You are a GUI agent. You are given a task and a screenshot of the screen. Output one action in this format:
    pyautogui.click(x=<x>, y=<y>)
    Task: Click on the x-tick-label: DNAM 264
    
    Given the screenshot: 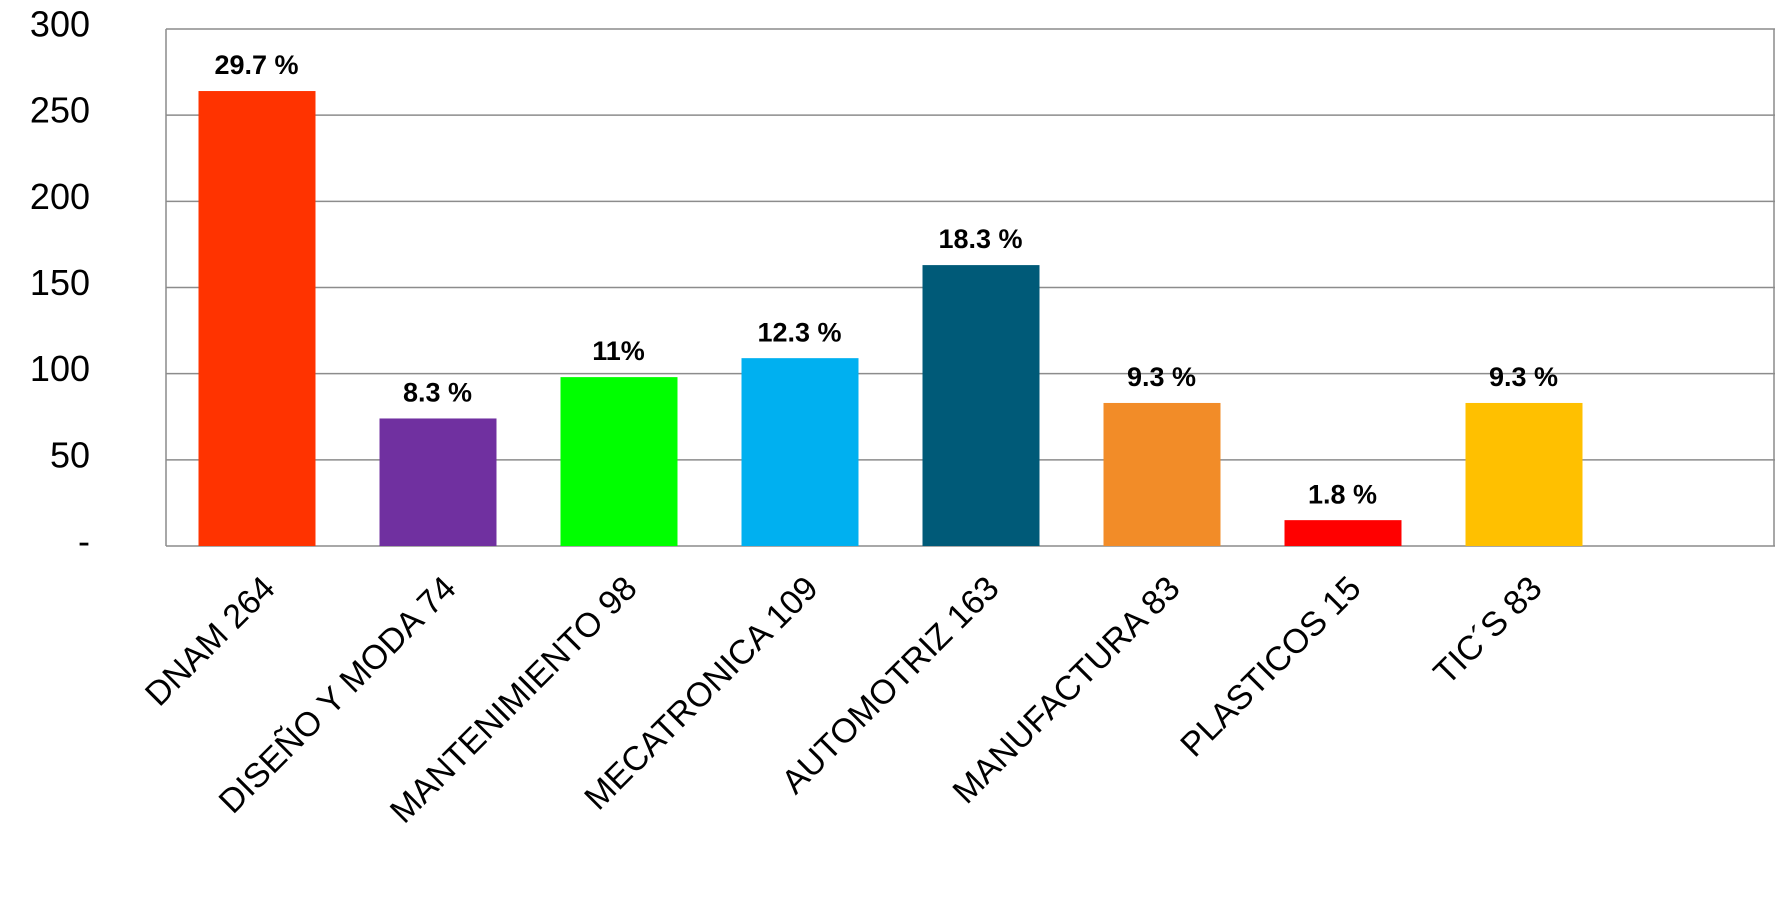 What is the action you would take?
    pyautogui.click(x=210, y=641)
    